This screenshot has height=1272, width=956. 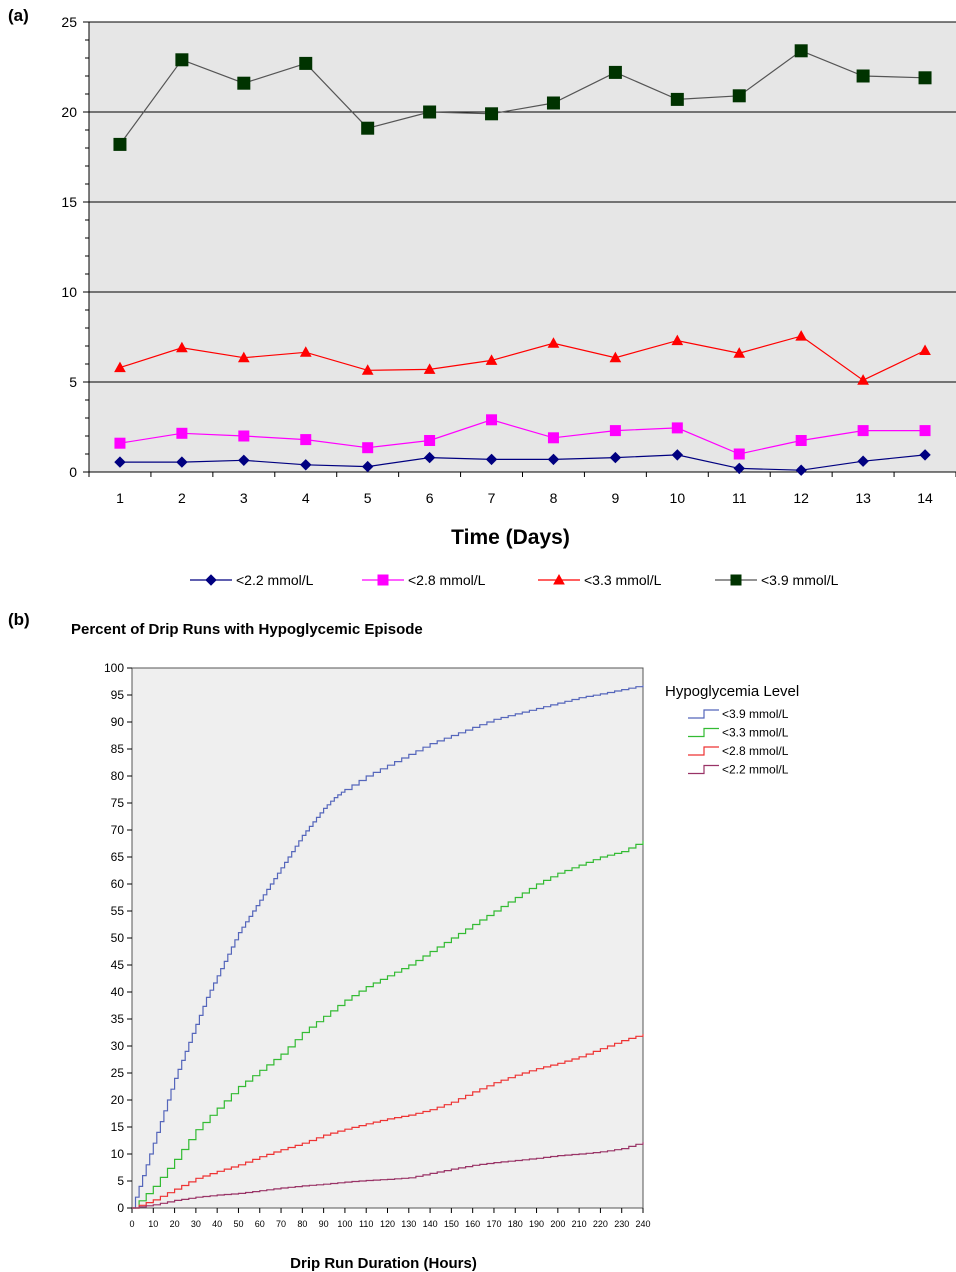 I want to click on x-tick-label-b: 230, so click(x=621, y=1224).